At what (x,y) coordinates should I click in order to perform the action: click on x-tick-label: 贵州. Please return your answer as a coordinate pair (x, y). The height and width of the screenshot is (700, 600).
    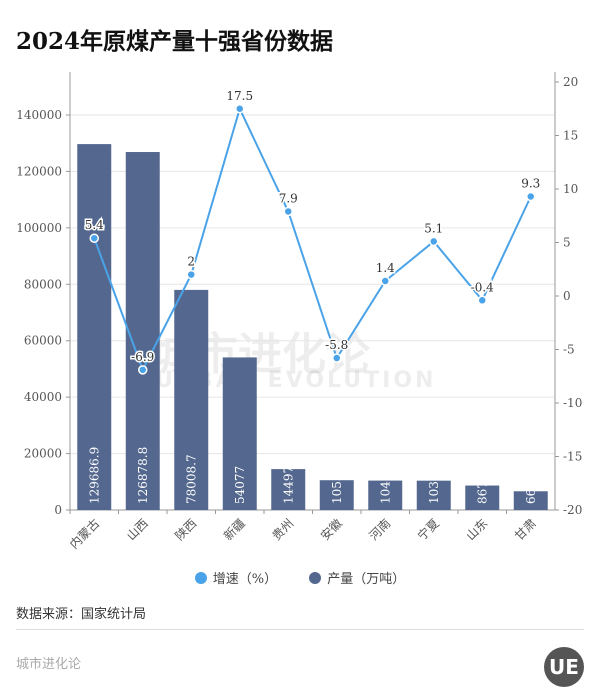
    Looking at the image, I should click on (282, 529).